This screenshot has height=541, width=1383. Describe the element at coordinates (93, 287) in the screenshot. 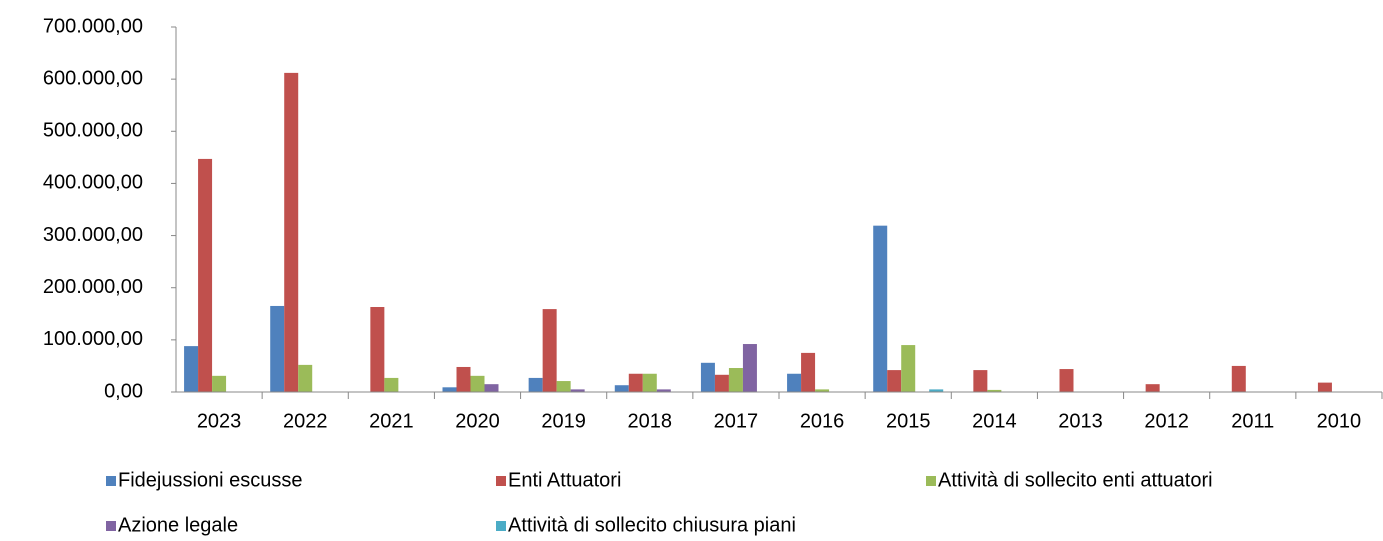

I see `y-tick-label: 200.000,00` at that location.